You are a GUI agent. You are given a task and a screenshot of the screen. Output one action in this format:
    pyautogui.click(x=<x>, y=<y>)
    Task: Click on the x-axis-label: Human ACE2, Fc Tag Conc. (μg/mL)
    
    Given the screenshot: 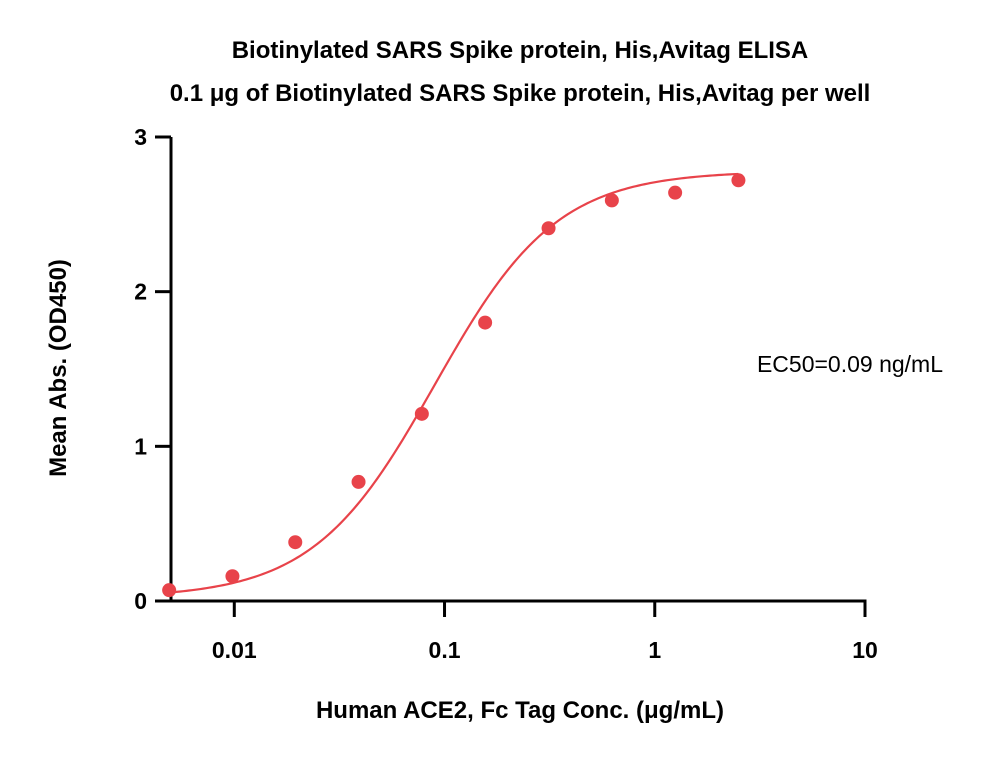 What is the action you would take?
    pyautogui.click(x=520, y=710)
    